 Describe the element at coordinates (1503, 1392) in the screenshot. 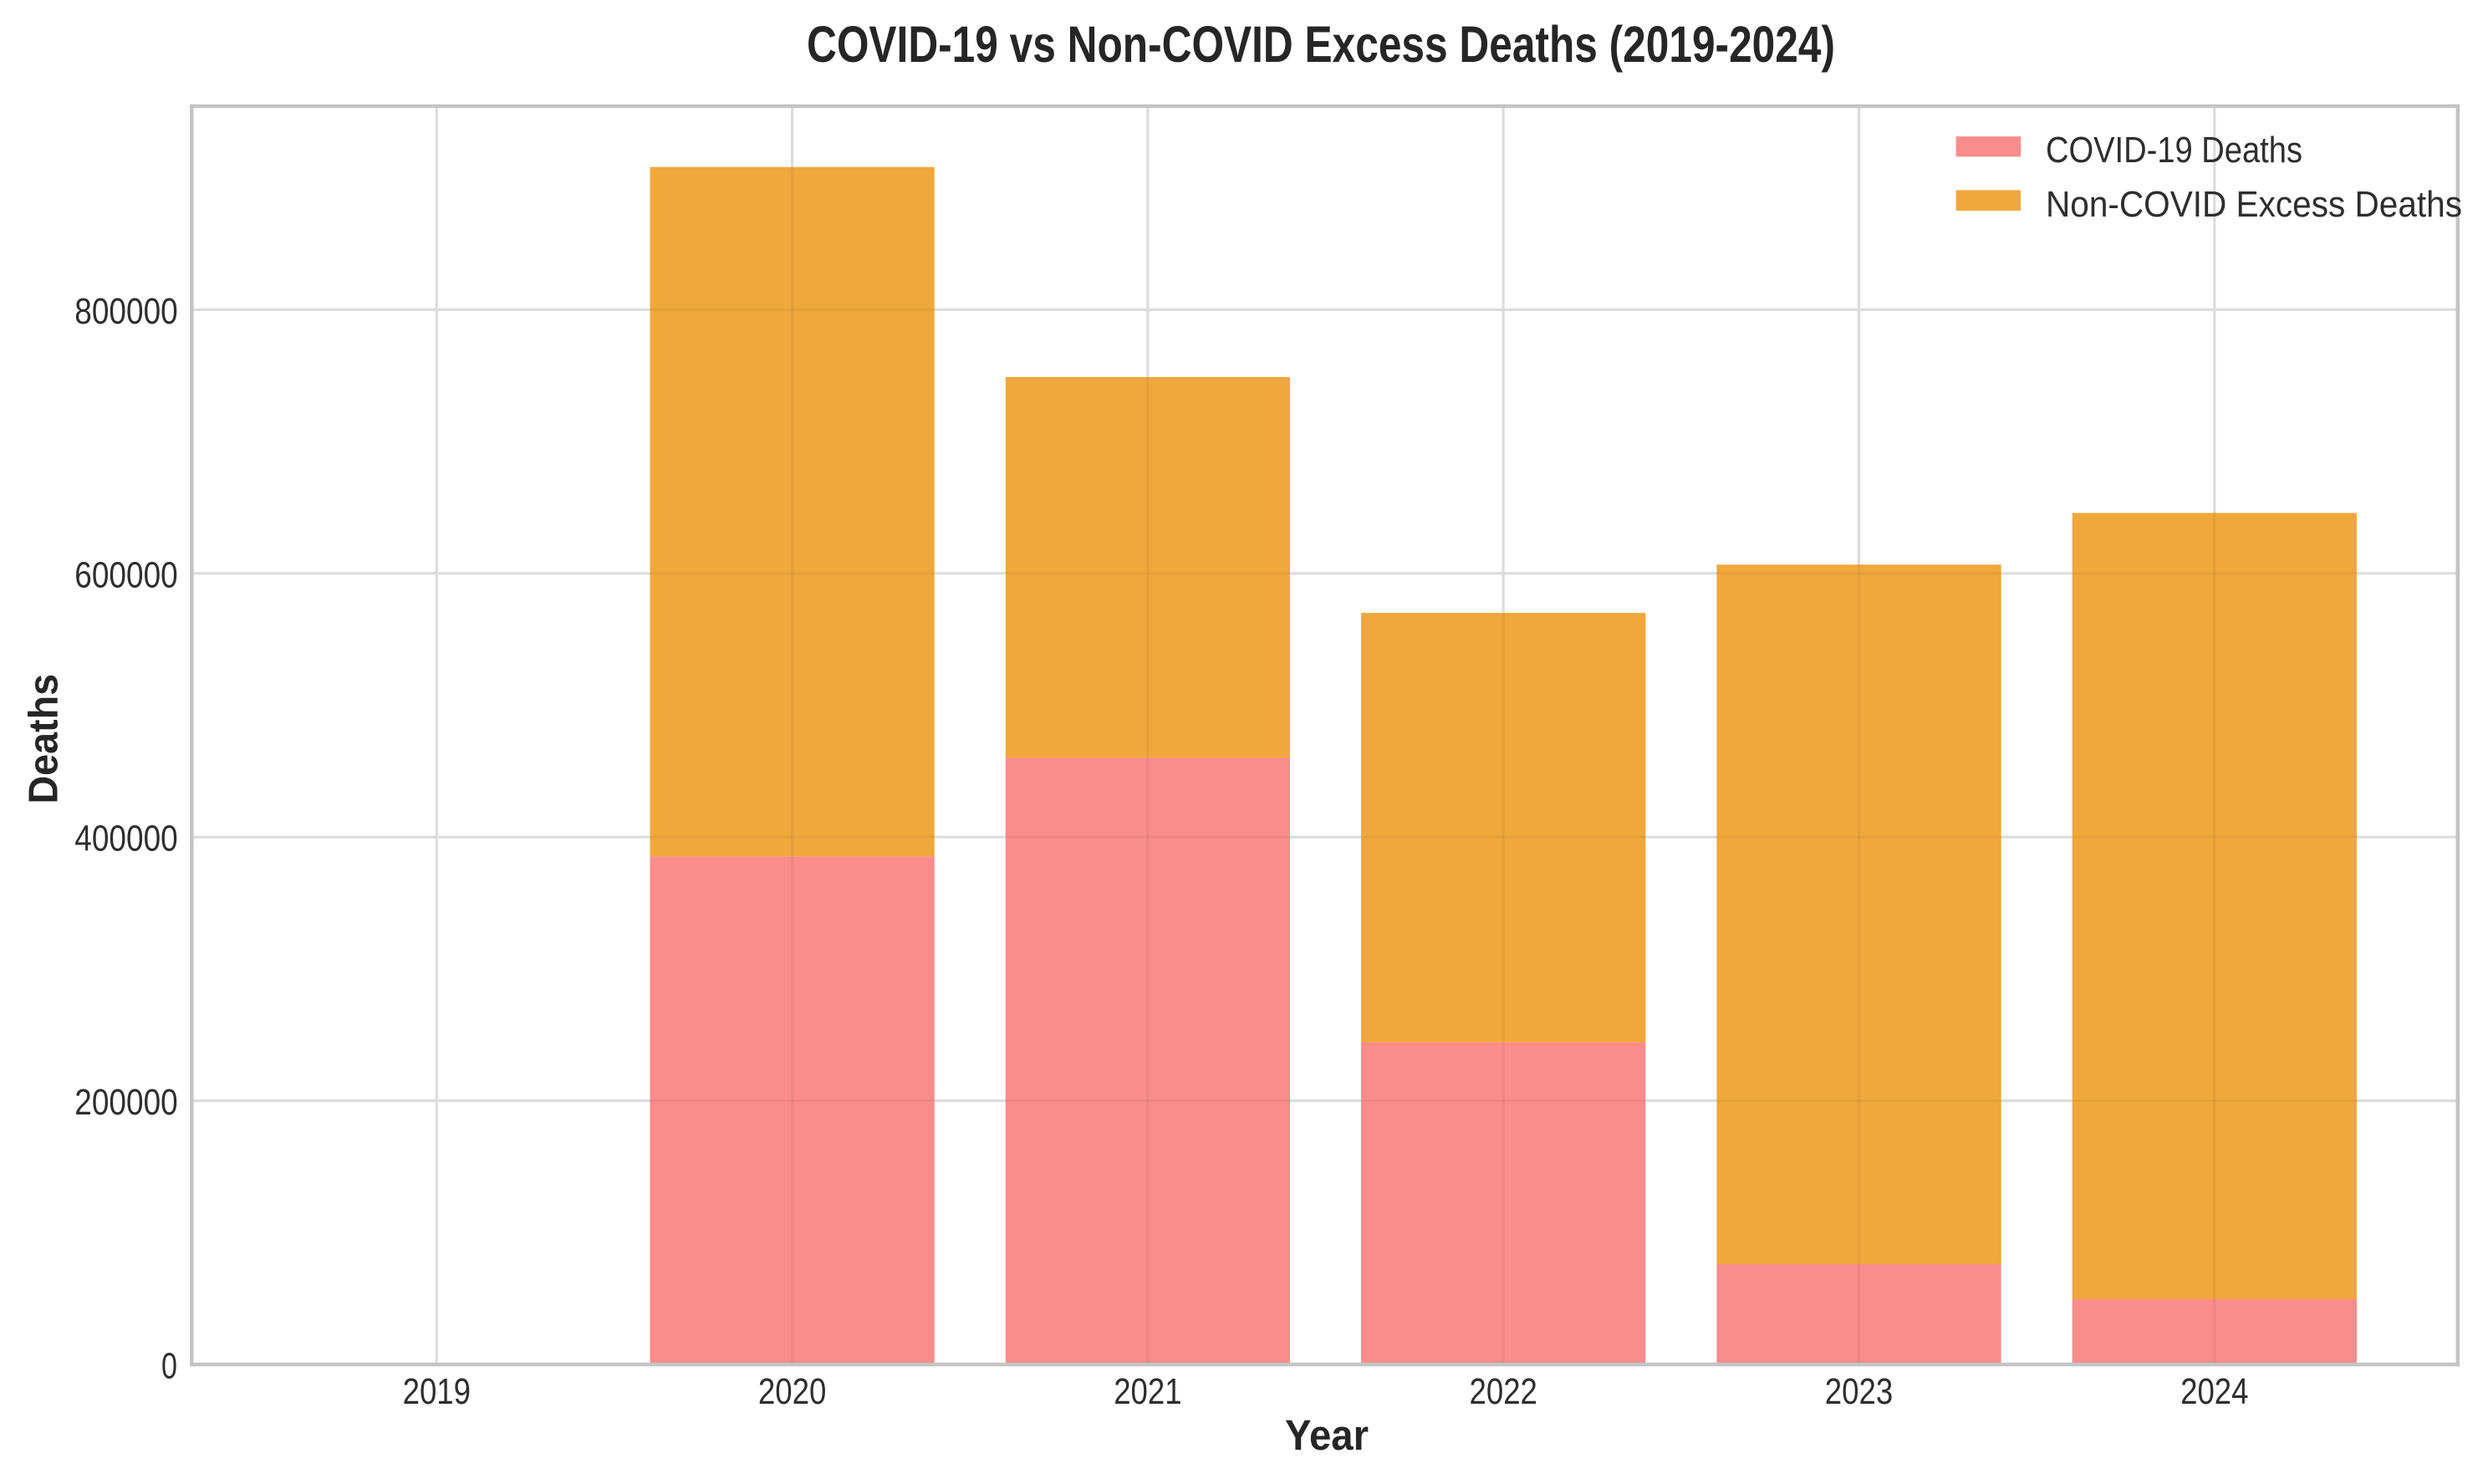

I see `svg-text: 2022` at that location.